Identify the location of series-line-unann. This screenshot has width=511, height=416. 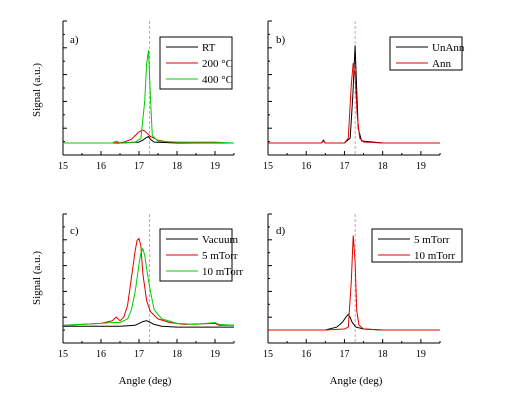
(354, 94).